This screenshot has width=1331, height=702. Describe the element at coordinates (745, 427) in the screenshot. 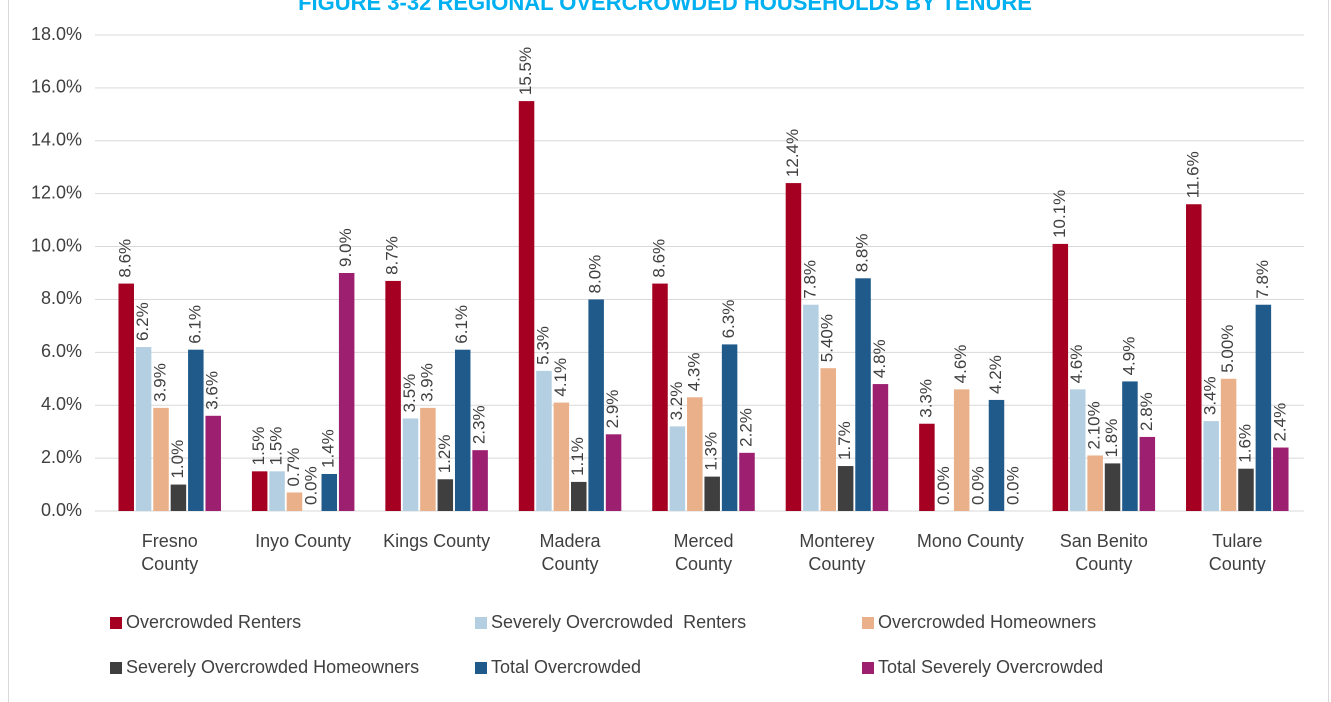

I see `data-label: 2.2%` at that location.